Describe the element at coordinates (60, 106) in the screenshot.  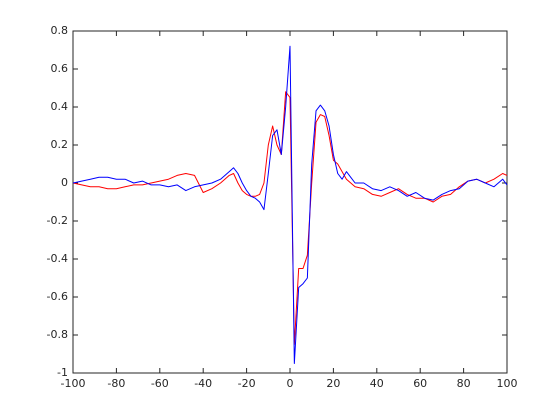
I see `y-tick-label: 0.4` at that location.